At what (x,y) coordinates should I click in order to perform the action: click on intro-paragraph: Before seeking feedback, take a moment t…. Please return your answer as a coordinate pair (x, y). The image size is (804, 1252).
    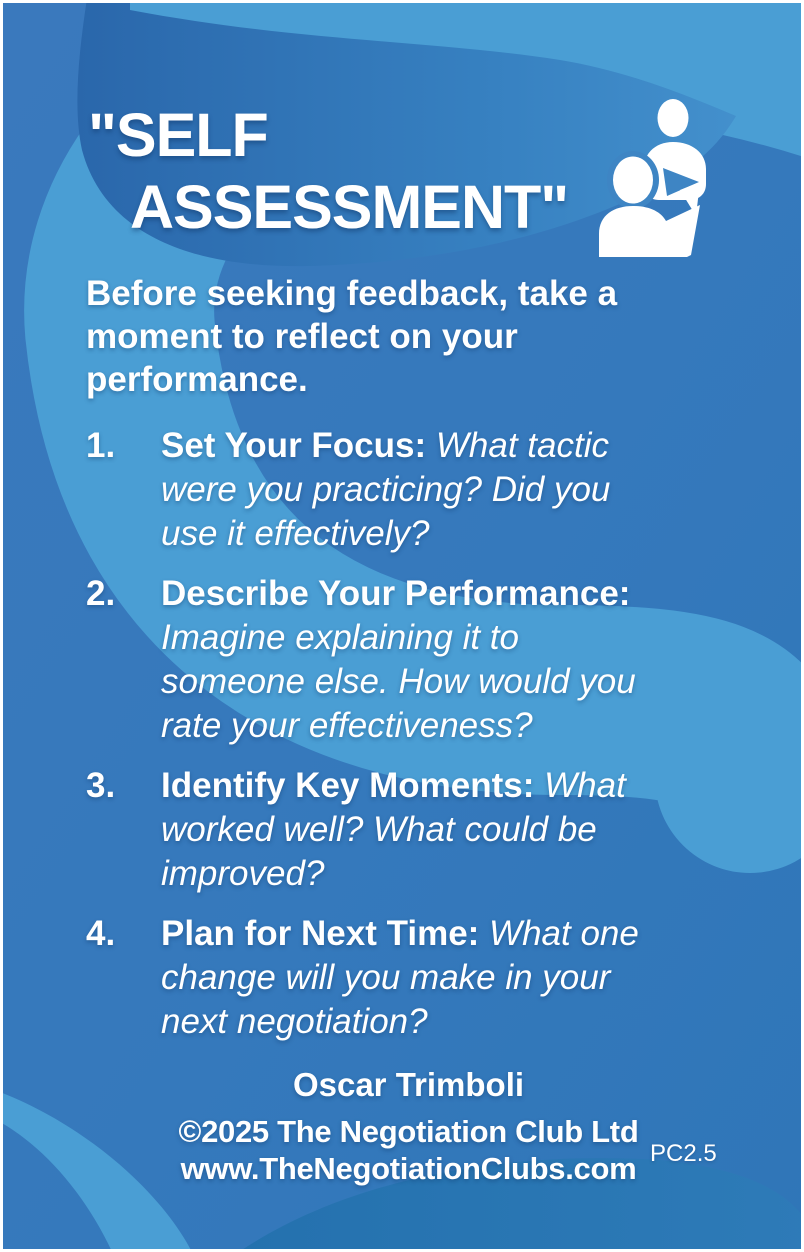
    Looking at the image, I should click on (352, 336).